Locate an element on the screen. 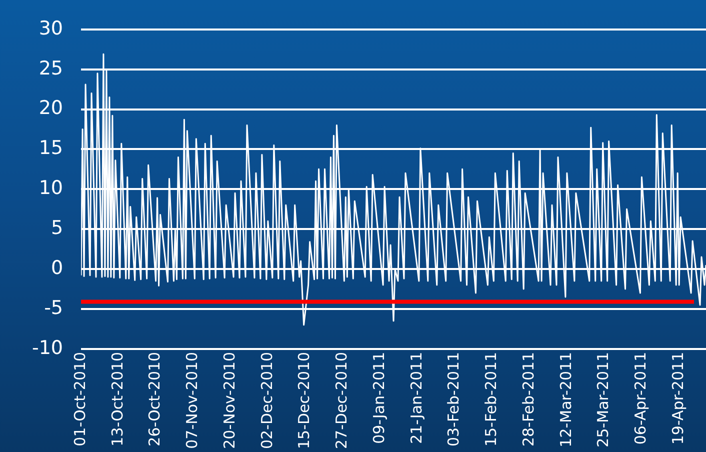 This screenshot has width=706, height=452. x-tick-label: 19-Apr-2011 is located at coordinates (677, 398).